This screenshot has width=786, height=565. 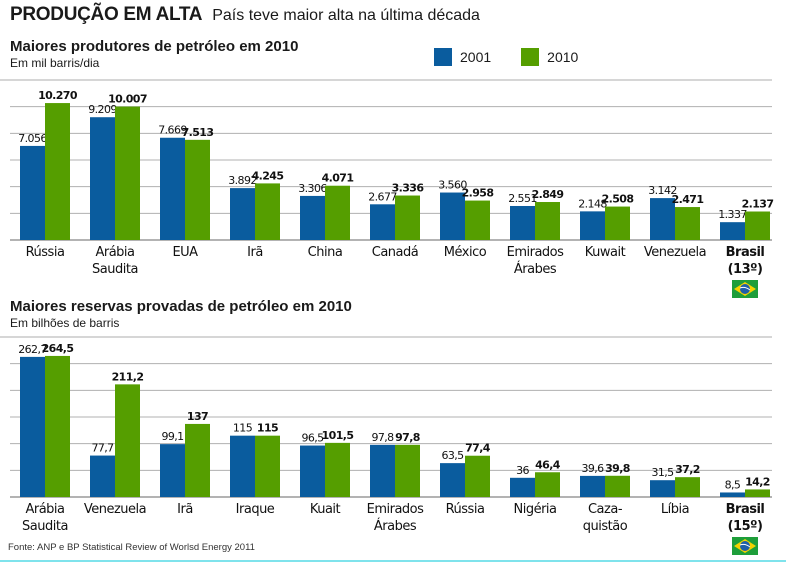 What do you see at coordinates (382, 437) in the screenshot?
I see `data-label-2001: 97,8` at bounding box center [382, 437].